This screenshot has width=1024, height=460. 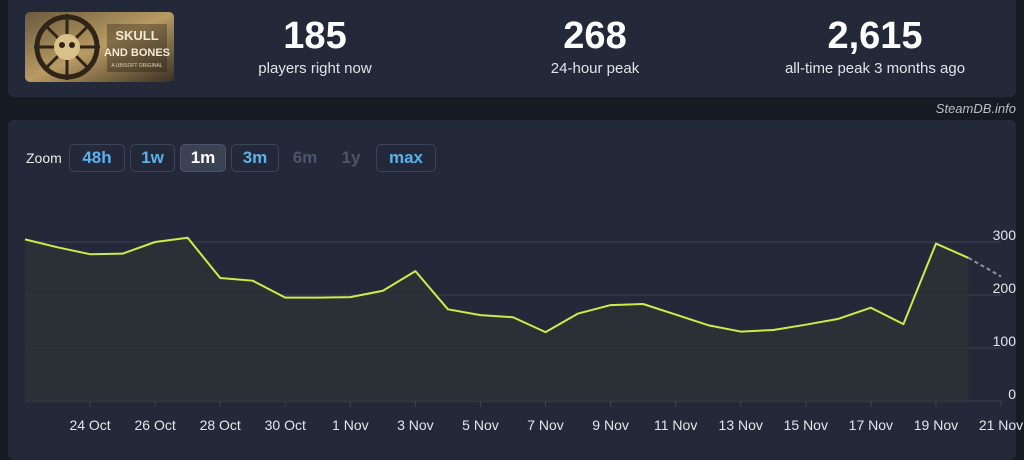 I want to click on x-tick-label: 21 Nov, so click(x=1001, y=425).